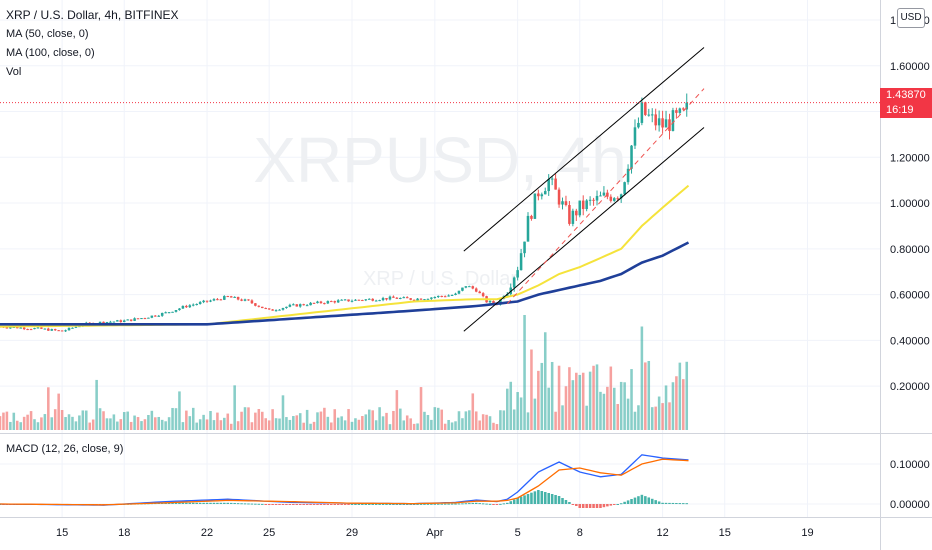  I want to click on macd-legend: MACD (12, 26, close, 9), so click(65, 449).